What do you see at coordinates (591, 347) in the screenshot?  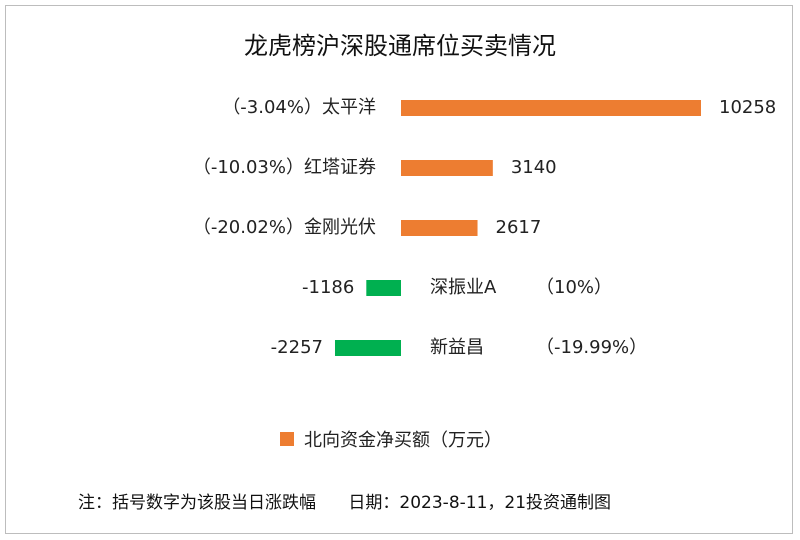 I see `change-label-4: （-19.99%）` at bounding box center [591, 347].